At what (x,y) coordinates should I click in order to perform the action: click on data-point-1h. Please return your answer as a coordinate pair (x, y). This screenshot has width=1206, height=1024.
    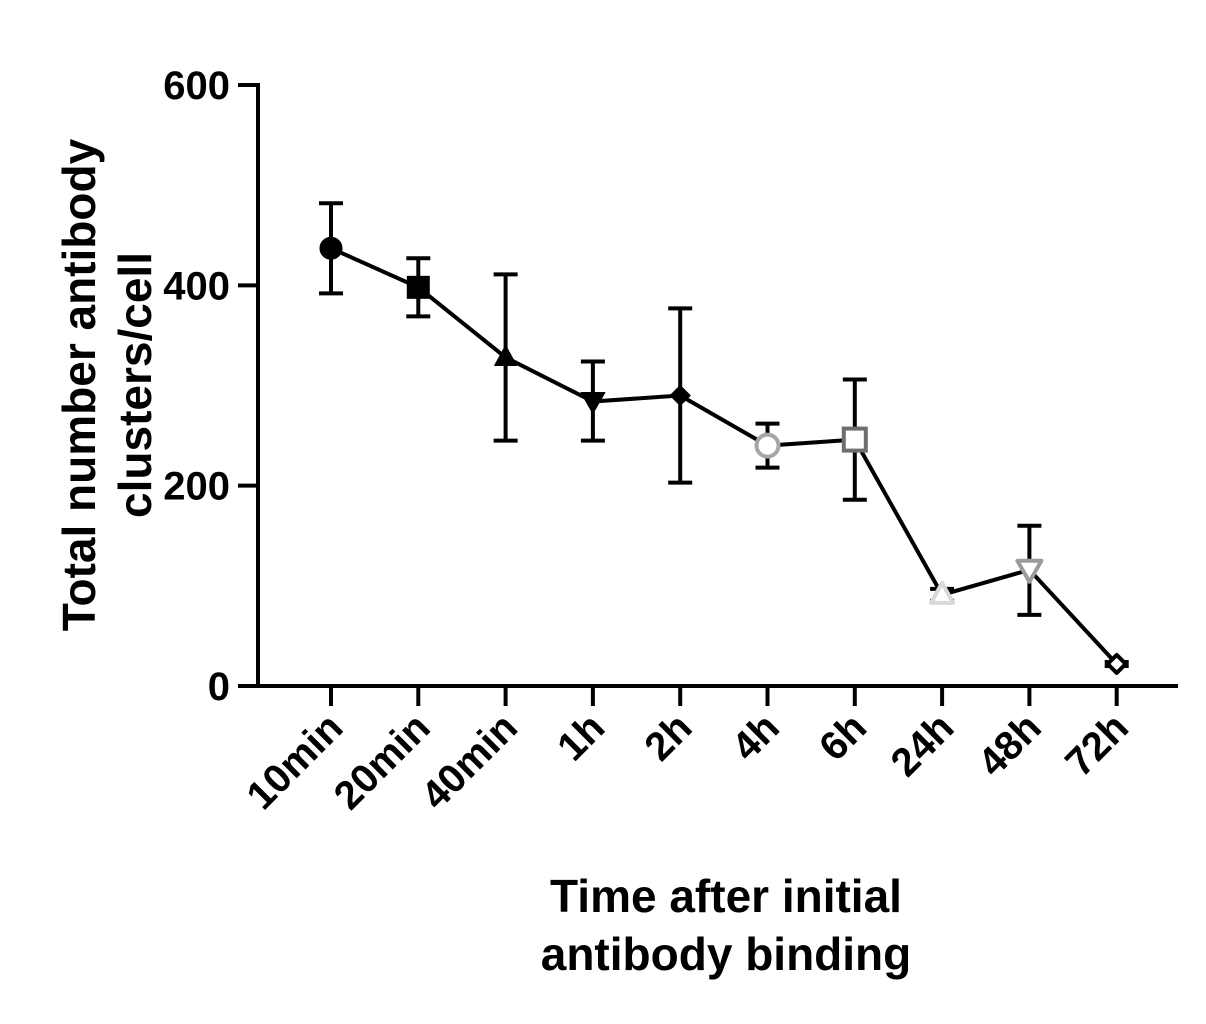
    Looking at the image, I should click on (593, 403).